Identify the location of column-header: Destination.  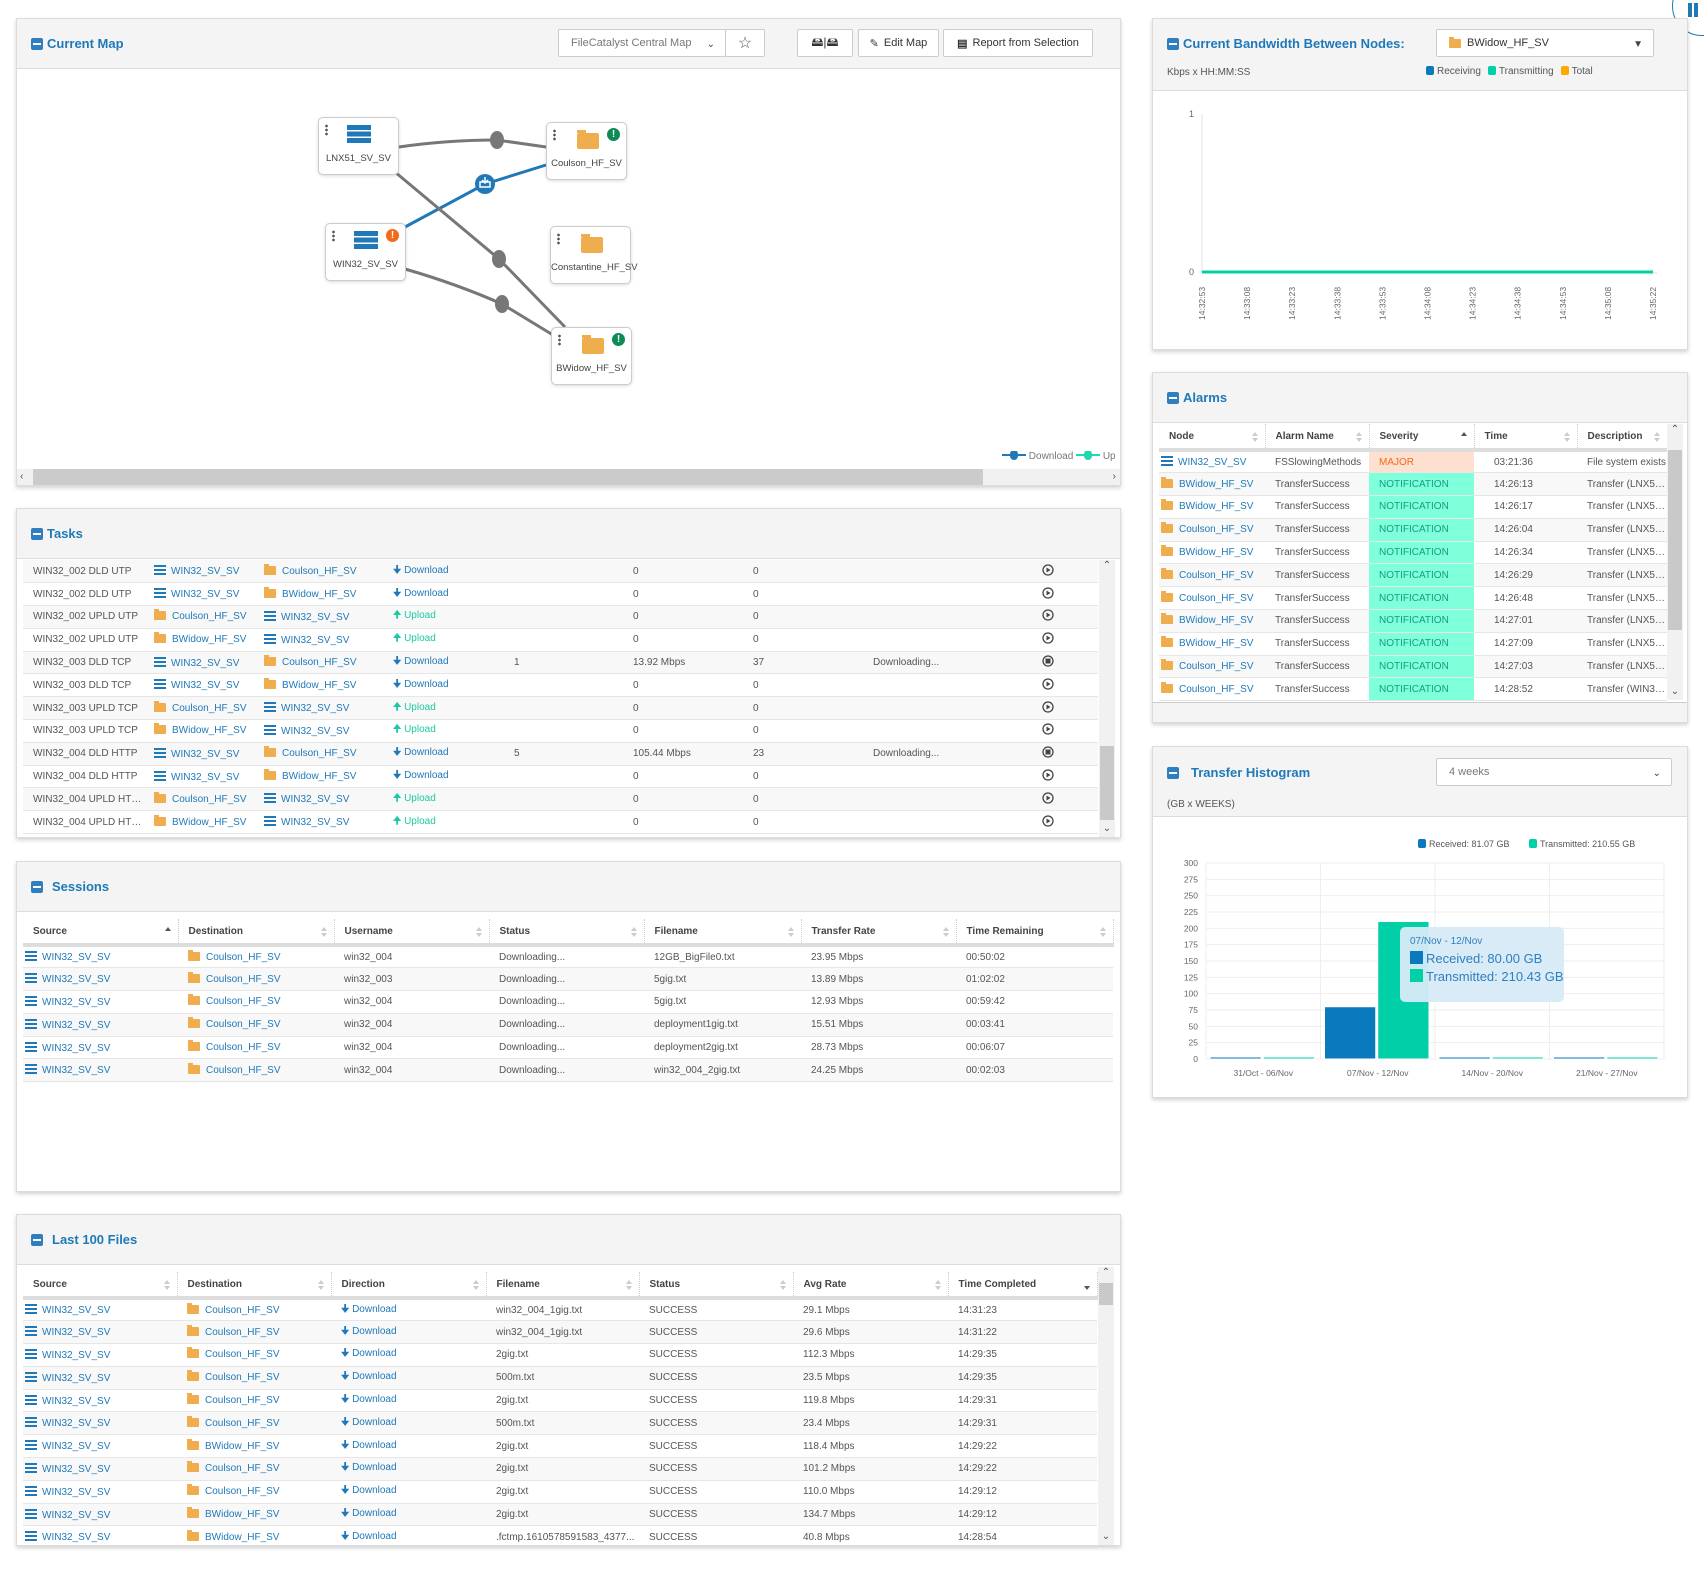
(256, 933).